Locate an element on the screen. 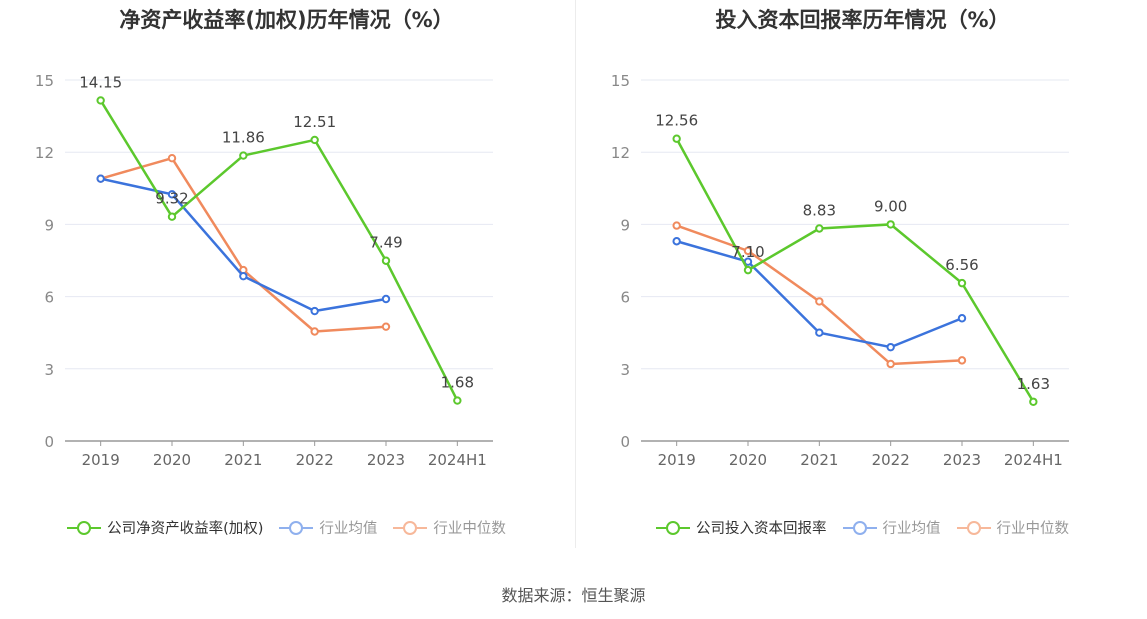 Image resolution: width=1147 pixels, height=619 pixels. legend-item-company: 公司净资产收益率(加权) is located at coordinates (165, 527).